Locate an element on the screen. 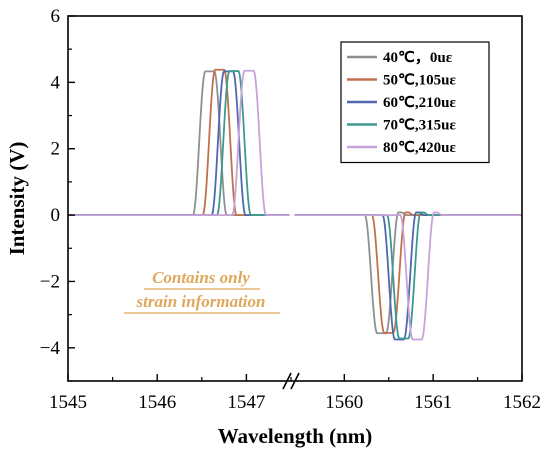 The height and width of the screenshot is (455, 550). legend-label: 60℃,210uε is located at coordinates (419, 103).